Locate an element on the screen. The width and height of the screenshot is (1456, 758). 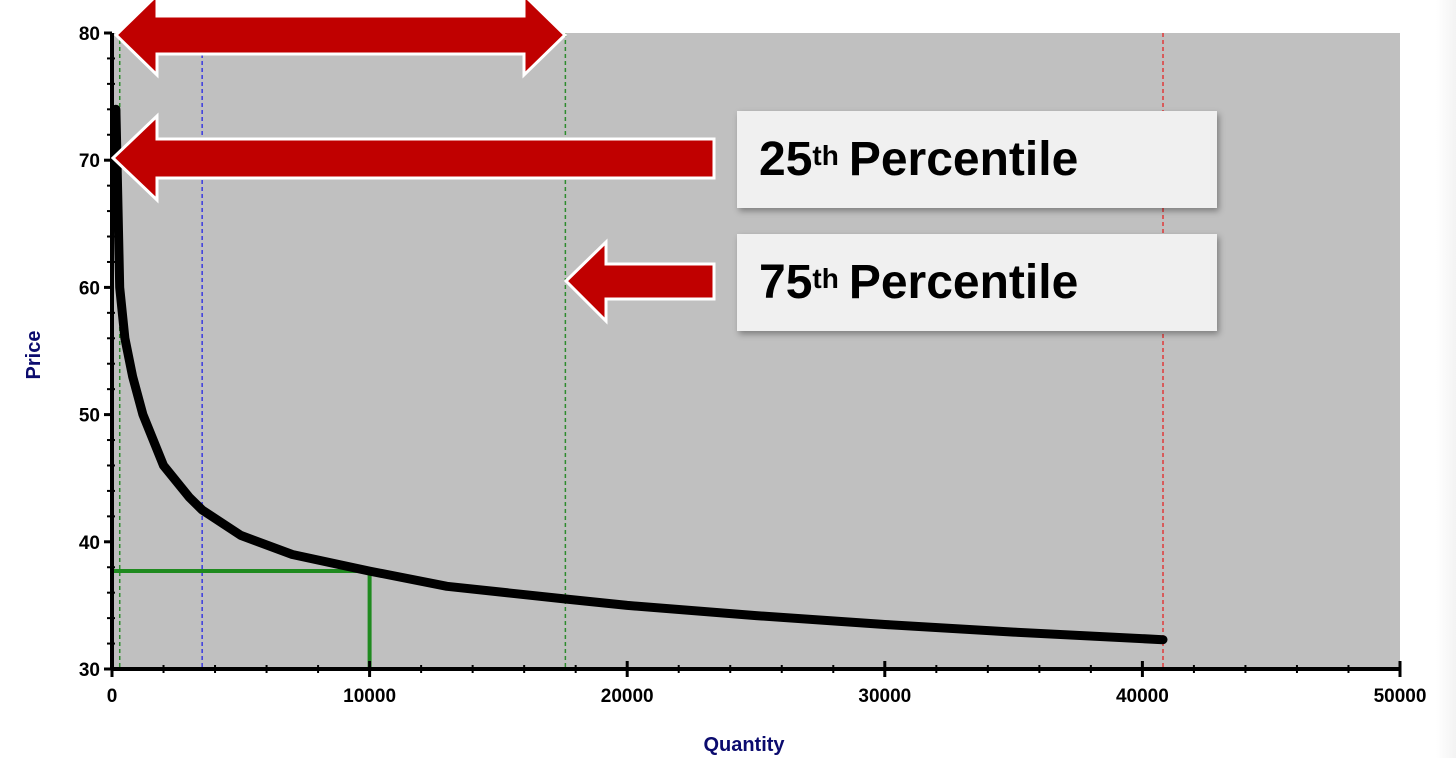
arrow-25th-percentile is located at coordinates (413, 158).